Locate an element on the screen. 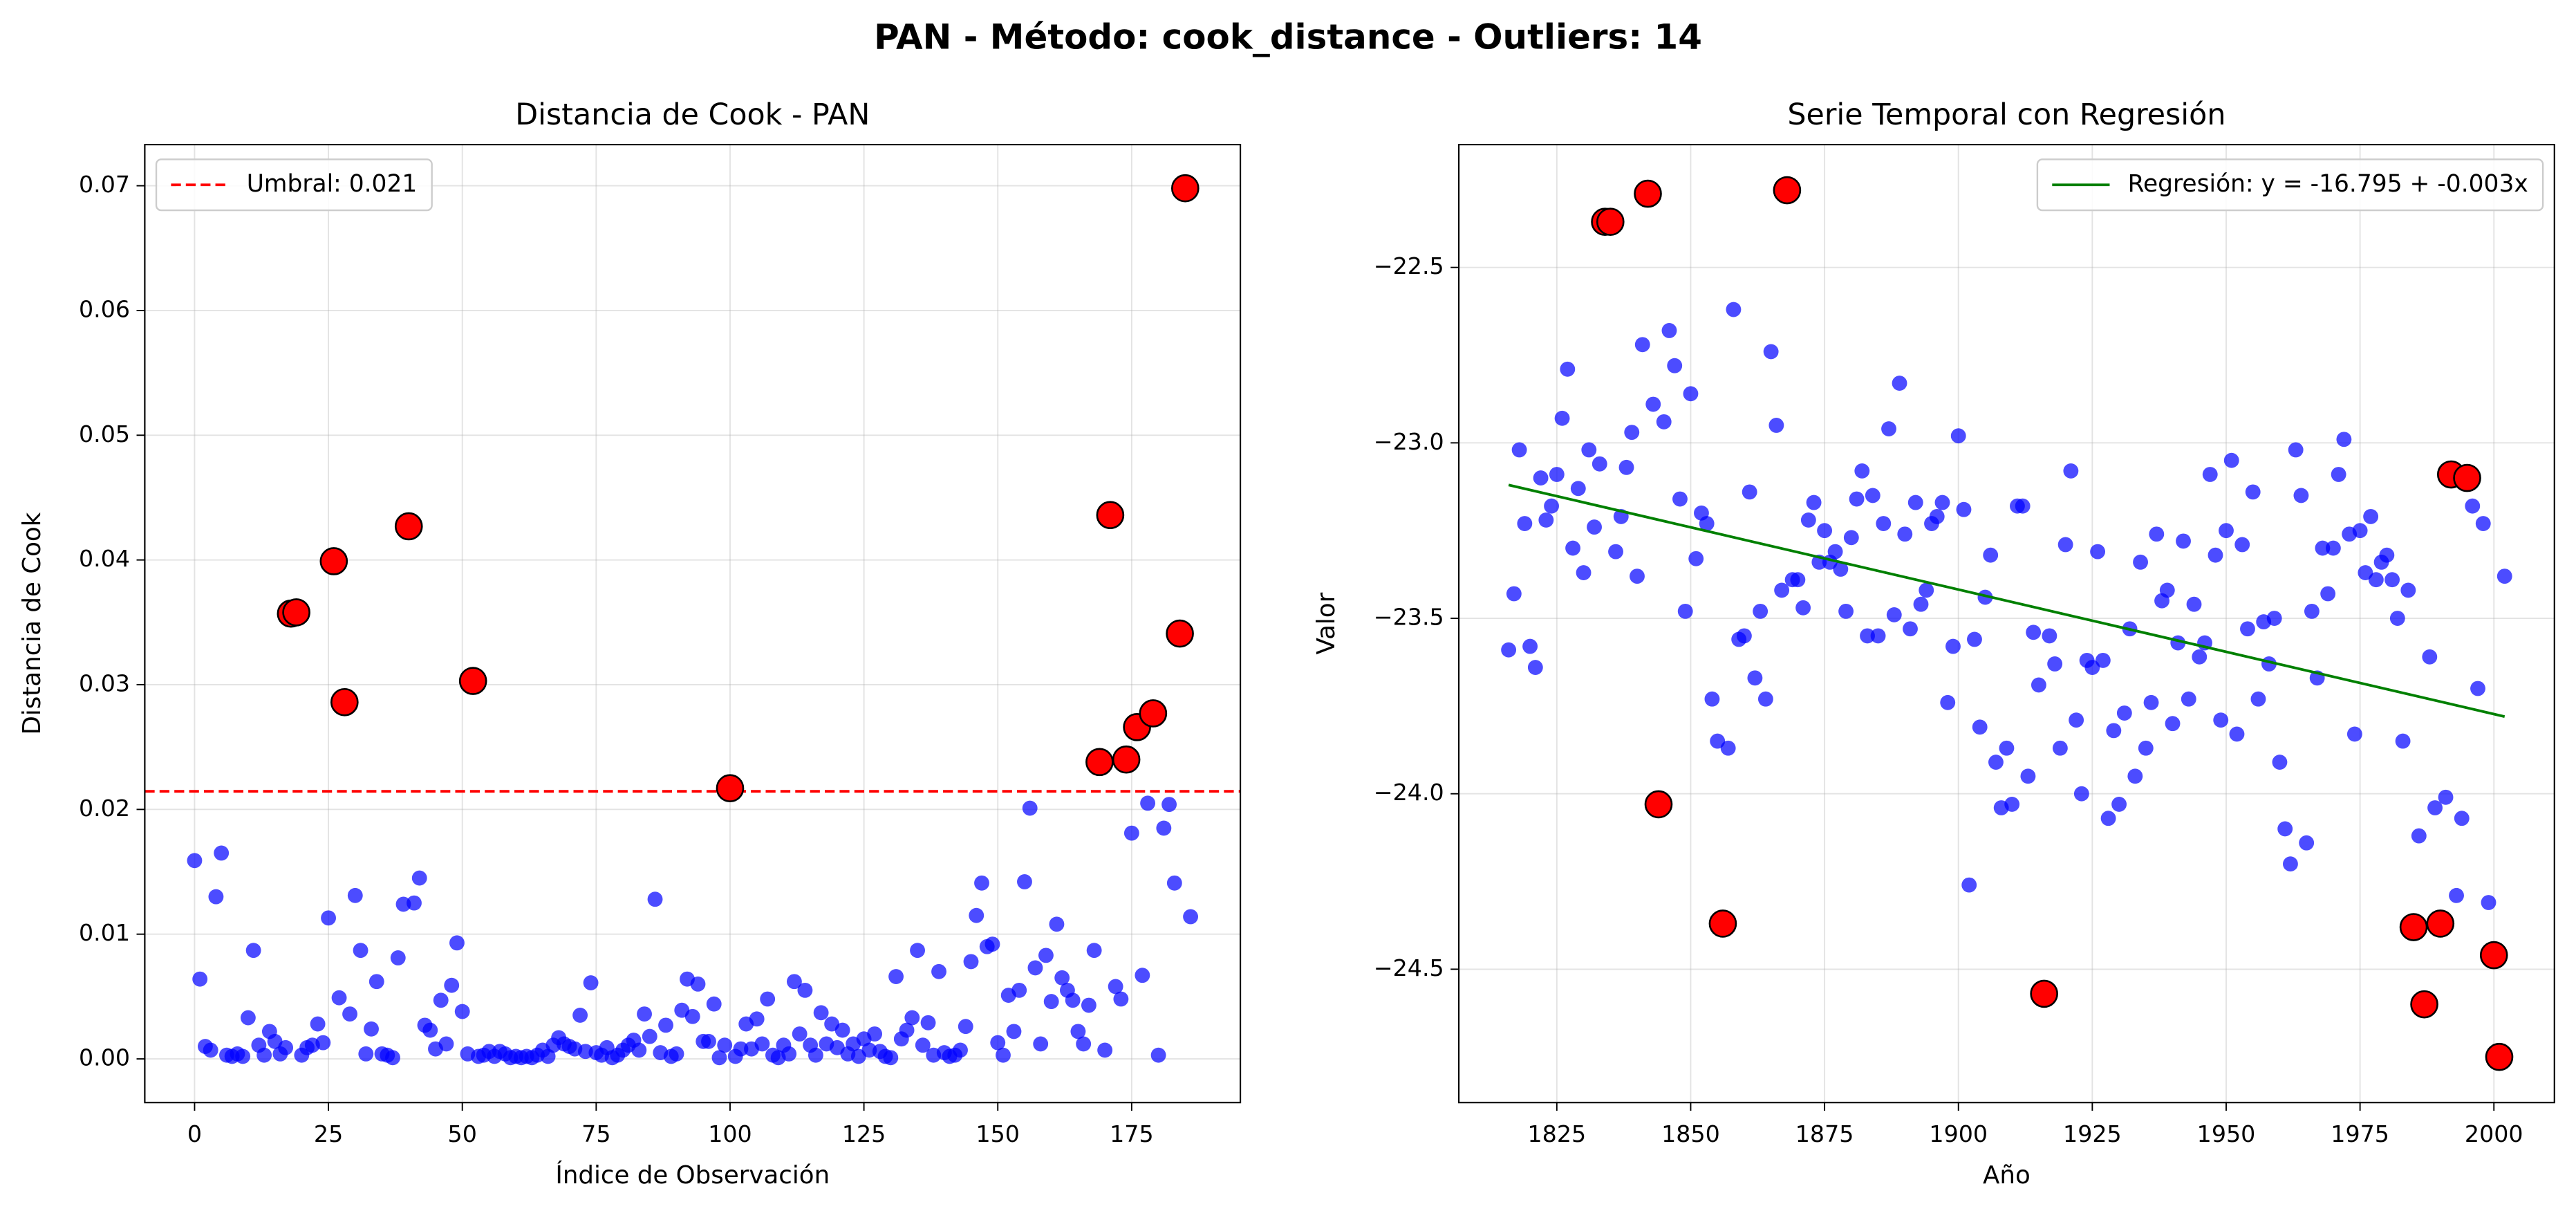 This screenshot has height=1211, width=2576. legend-label: Regresión: y = -16.795 + -0.003x is located at coordinates (2328, 184).